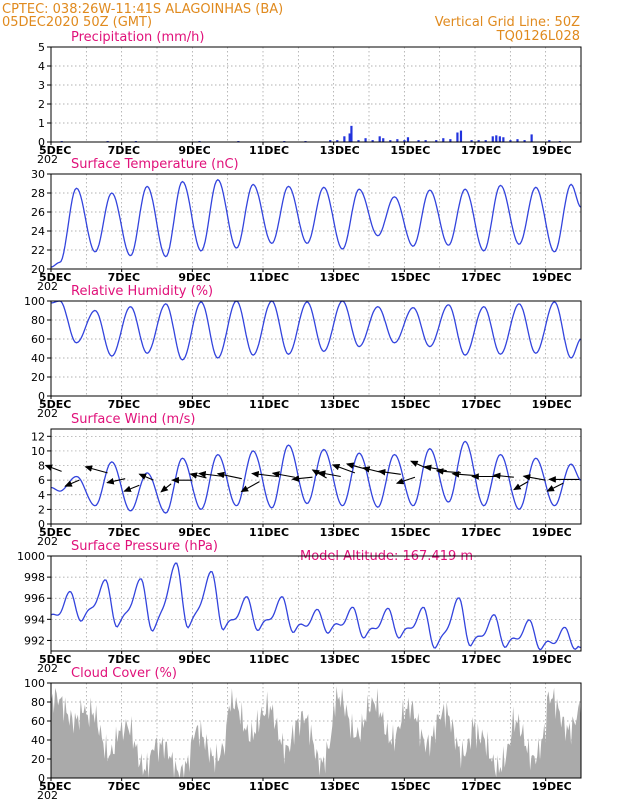 This screenshot has height=800, width=618. Describe the element at coordinates (41, 123) in the screenshot. I see `y-tick-label: 1` at that location.